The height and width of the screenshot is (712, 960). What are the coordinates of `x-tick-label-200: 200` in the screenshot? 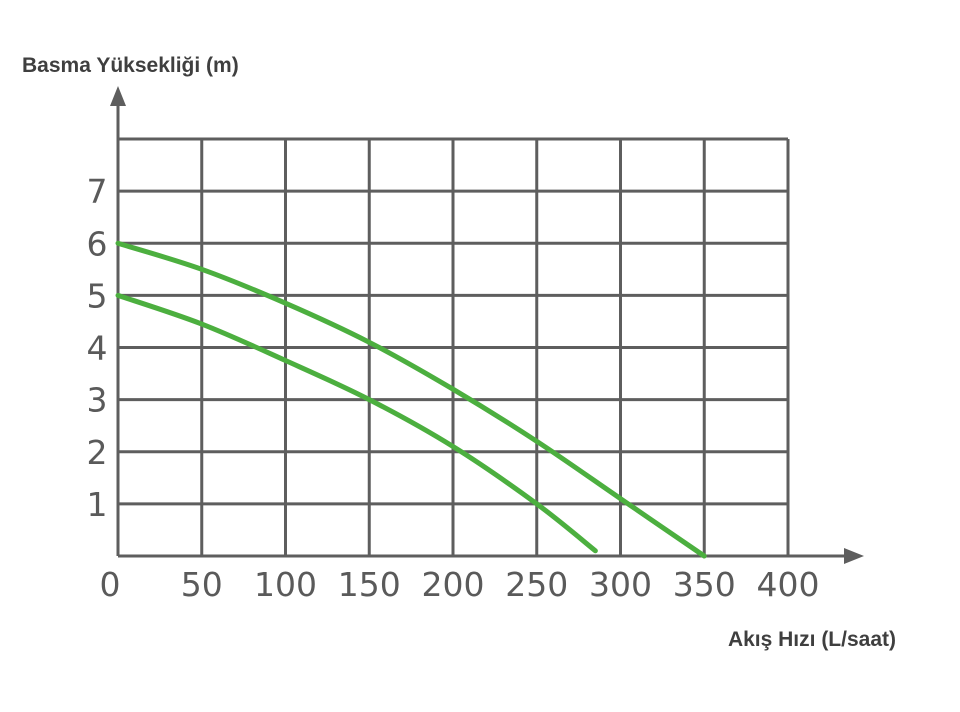 It's located at (453, 584).